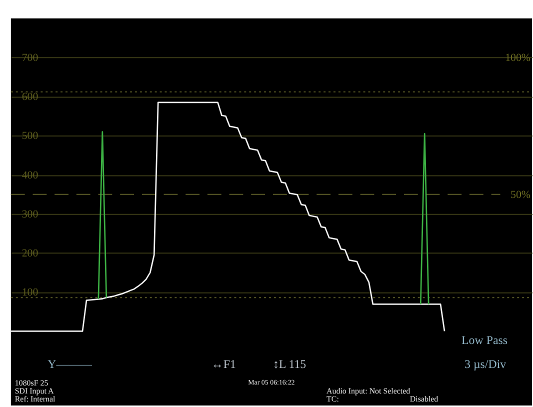 This screenshot has width=533, height=407. I want to click on y-tick-label: 600, so click(30, 97).